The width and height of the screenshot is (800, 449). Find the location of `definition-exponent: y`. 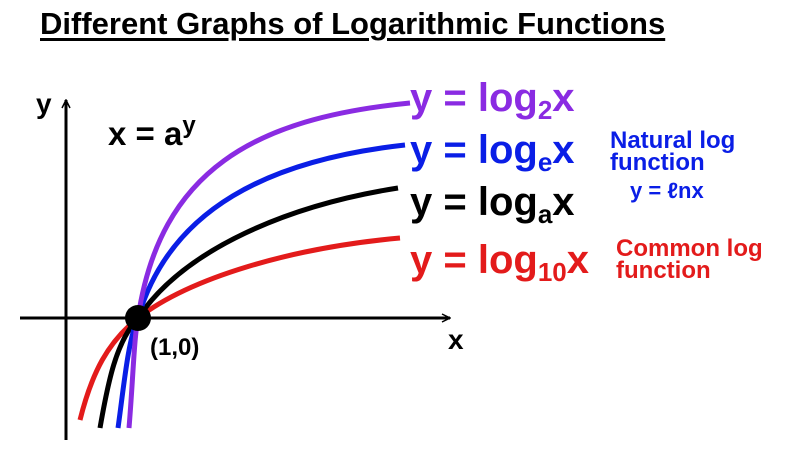

definition-exponent: y is located at coordinates (189, 125).